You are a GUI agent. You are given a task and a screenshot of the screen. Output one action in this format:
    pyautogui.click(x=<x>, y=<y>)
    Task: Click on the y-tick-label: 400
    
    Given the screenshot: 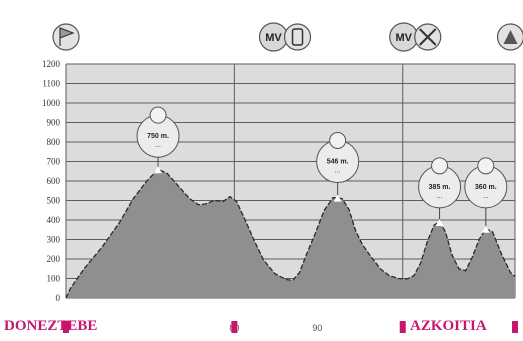 What is the action you would take?
    pyautogui.click(x=54, y=220)
    